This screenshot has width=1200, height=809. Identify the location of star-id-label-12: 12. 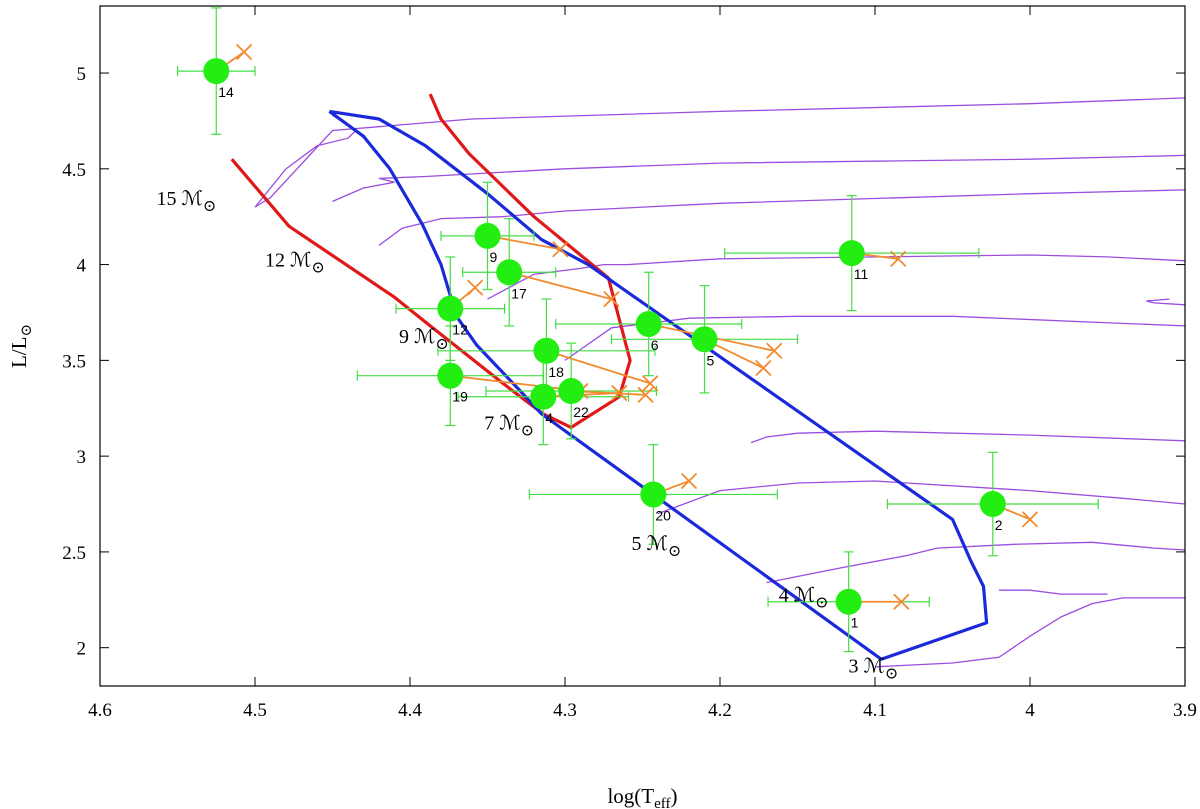
(460, 330).